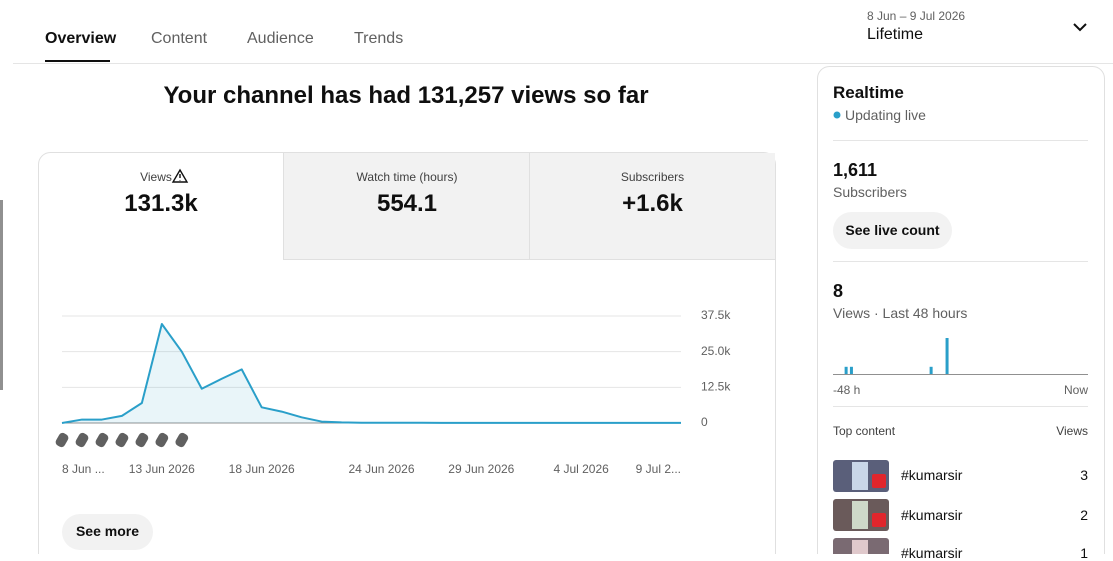  Describe the element at coordinates (1084, 475) in the screenshot. I see `content-views: 3` at that location.